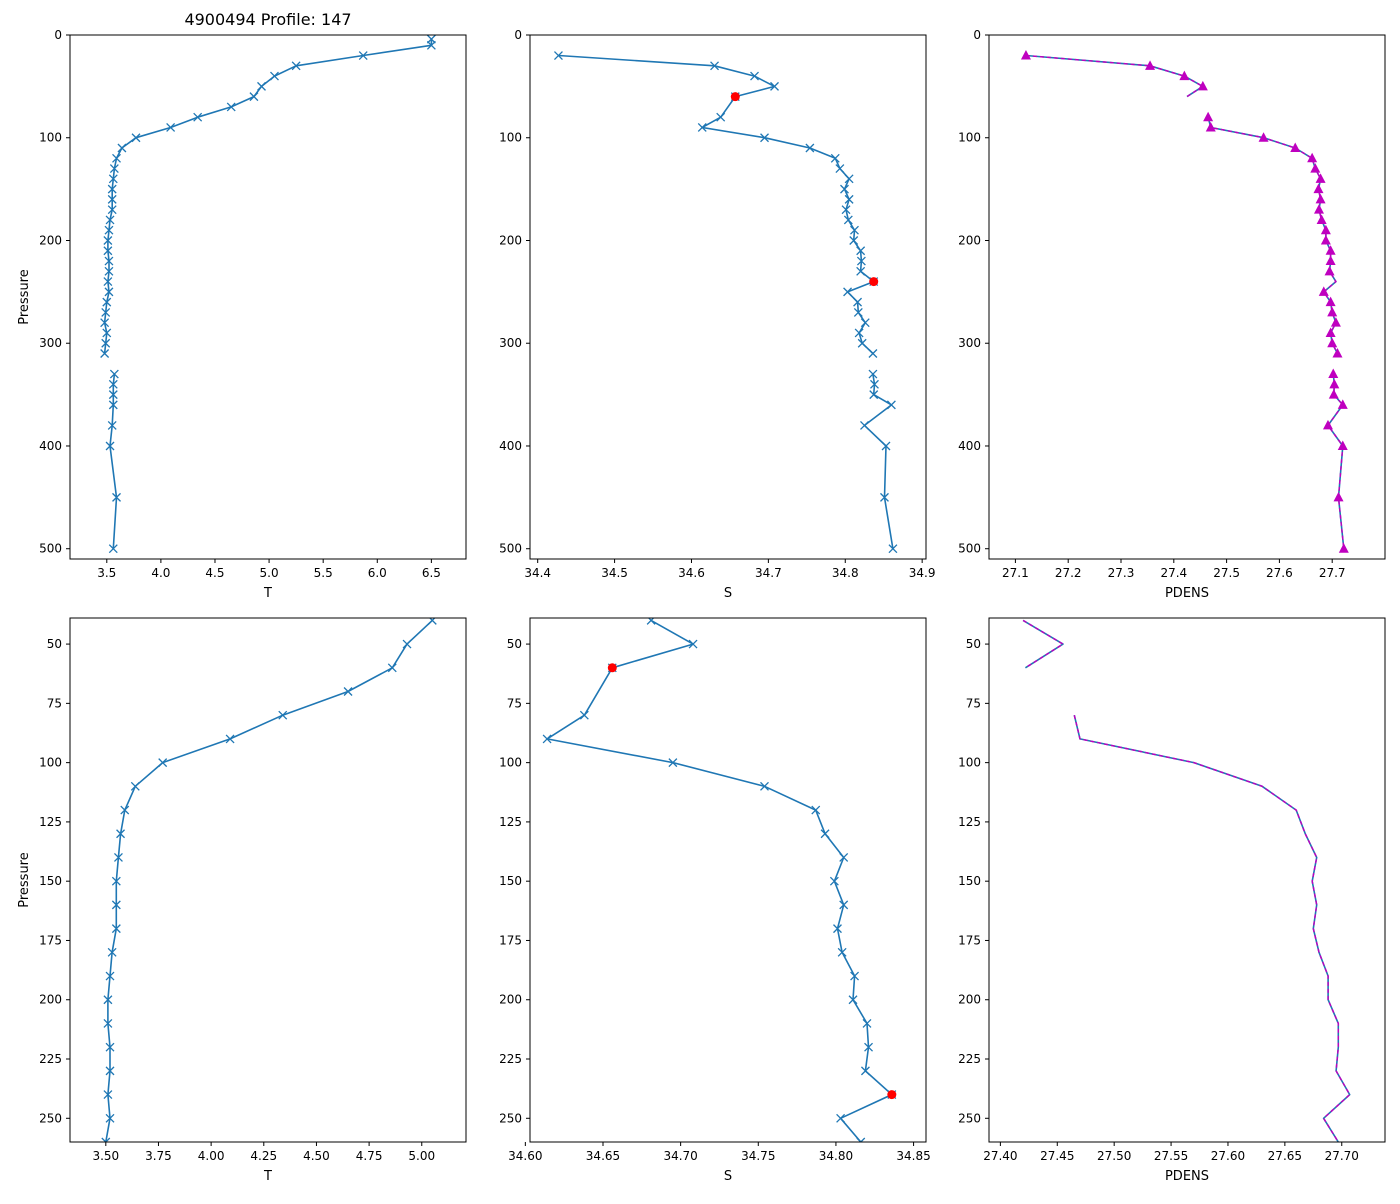 Image resolution: width=1400 pixels, height=1204 pixels. I want to click on y-tick-label: 175, so click(510, 940).